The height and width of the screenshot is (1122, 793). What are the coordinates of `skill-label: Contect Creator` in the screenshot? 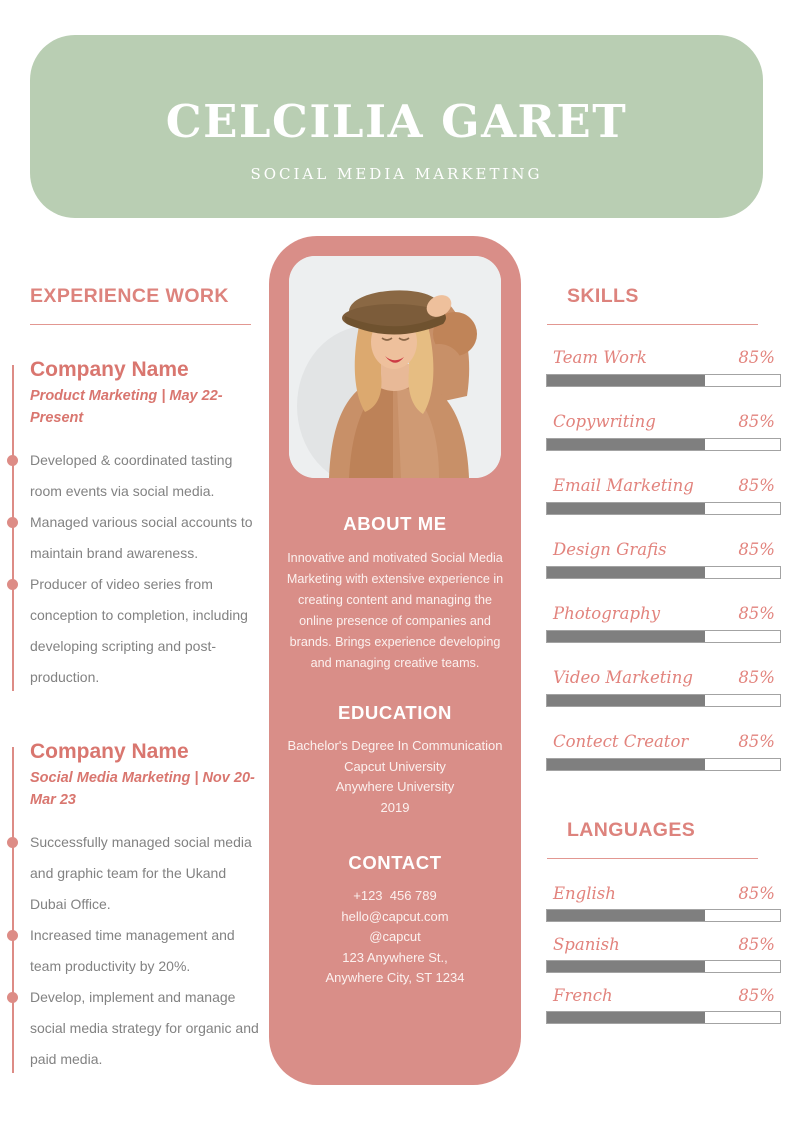 It's located at (621, 741).